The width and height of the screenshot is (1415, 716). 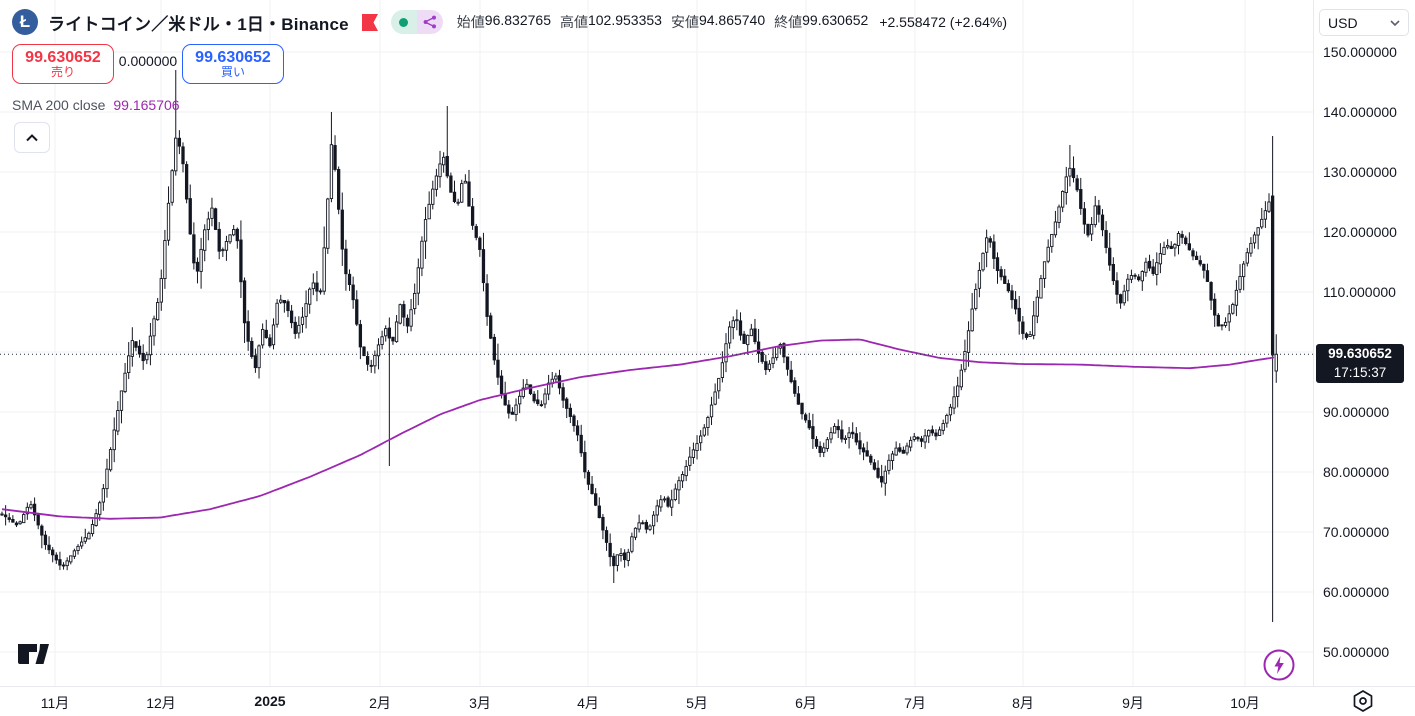 I want to click on gear-icon, so click(x=1363, y=701).